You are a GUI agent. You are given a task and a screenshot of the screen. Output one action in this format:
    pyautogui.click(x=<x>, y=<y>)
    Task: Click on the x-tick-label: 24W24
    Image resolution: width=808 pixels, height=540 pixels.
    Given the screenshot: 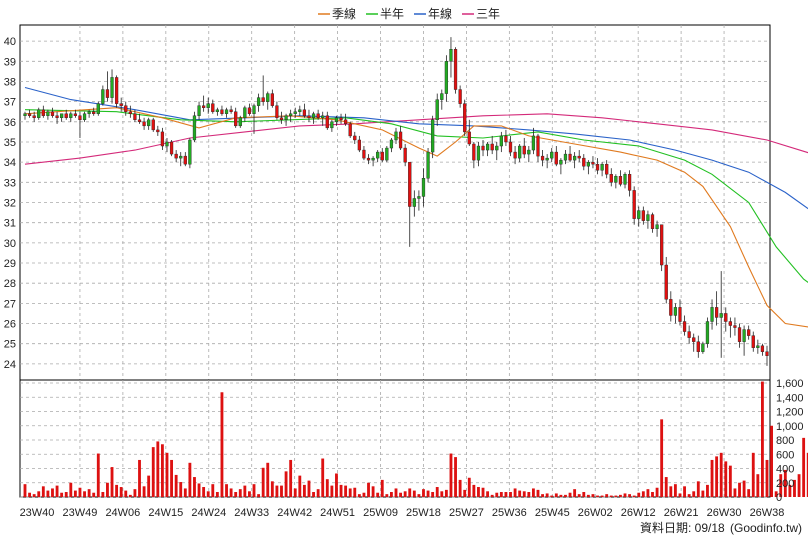 What is the action you would take?
    pyautogui.click(x=208, y=513)
    